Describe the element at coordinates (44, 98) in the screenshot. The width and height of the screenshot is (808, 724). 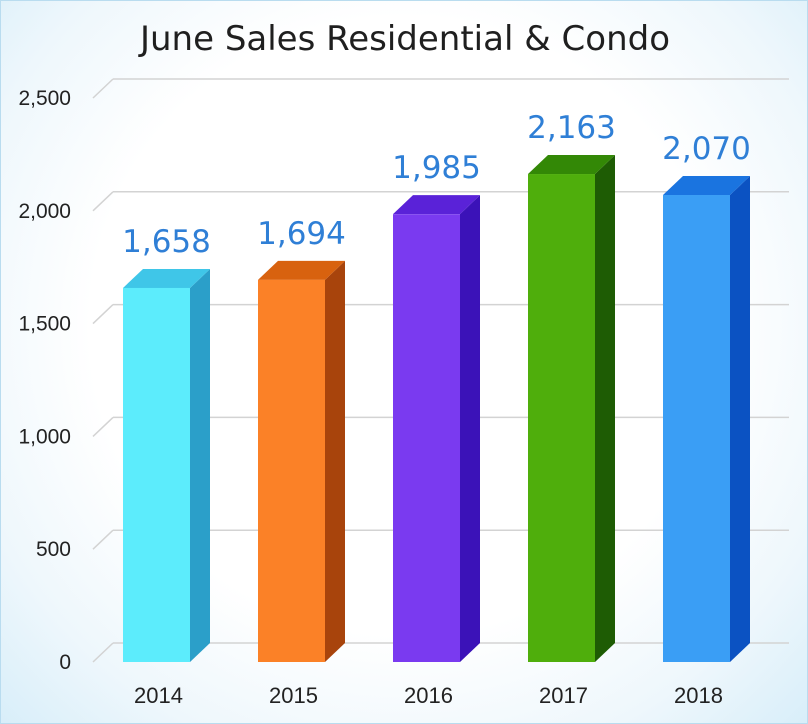
I see `y-tick-label: 2,500` at that location.